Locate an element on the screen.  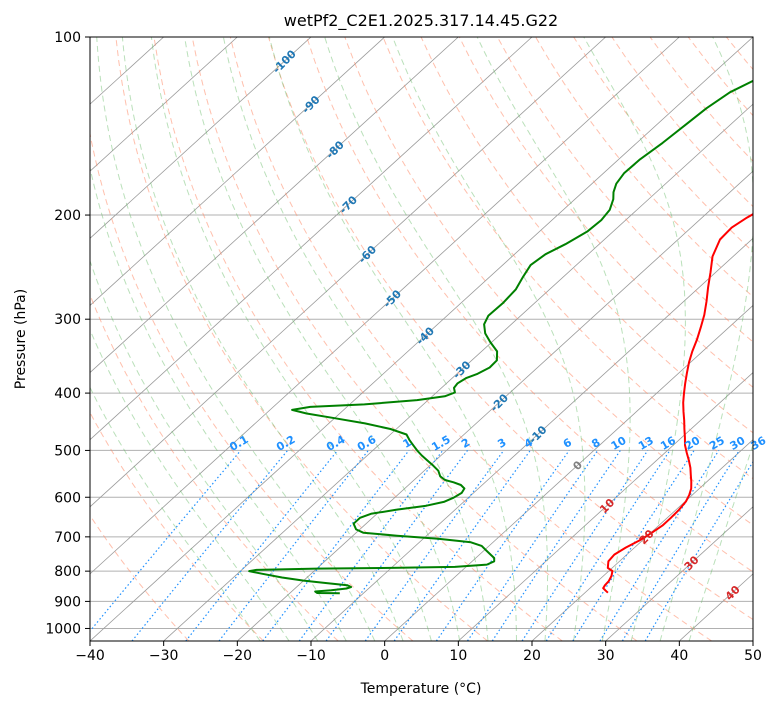
x-tick-label: 50 is located at coordinates (753, 656).